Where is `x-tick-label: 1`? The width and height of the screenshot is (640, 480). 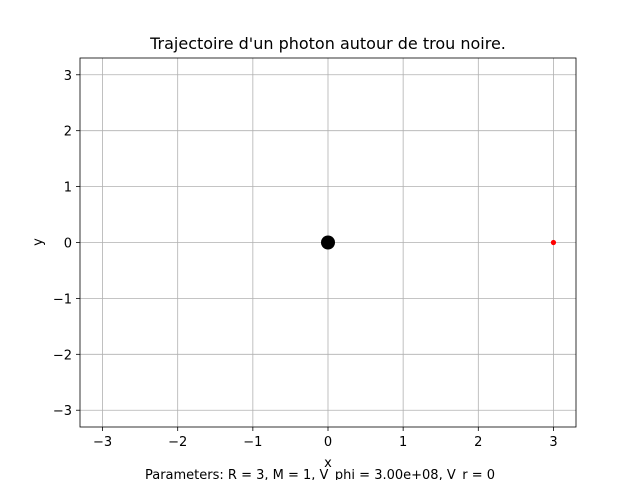 x-tick-label: 1 is located at coordinates (403, 442).